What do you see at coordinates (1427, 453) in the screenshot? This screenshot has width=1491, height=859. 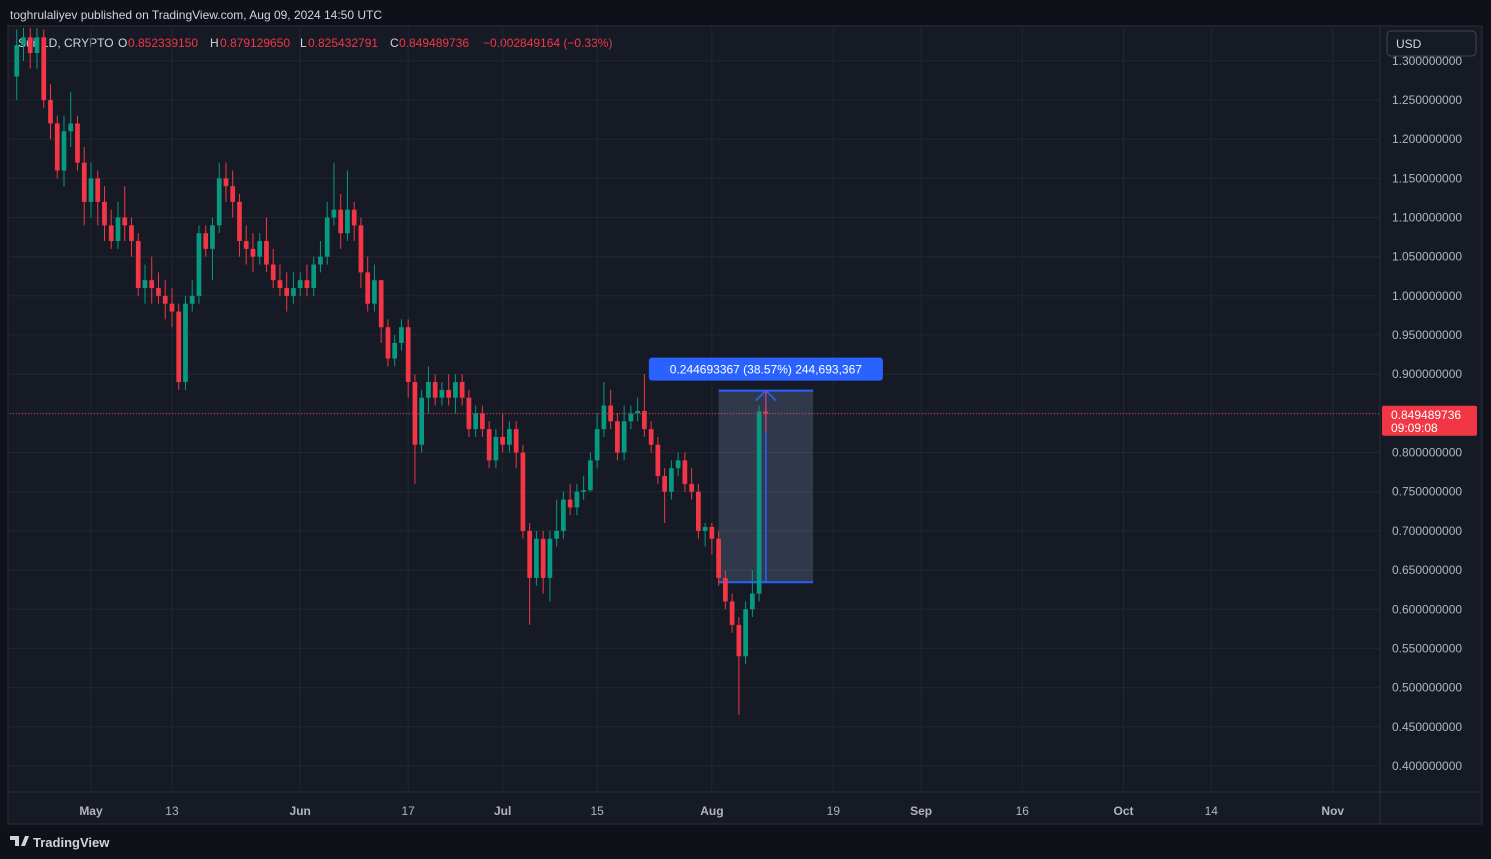 I see `y-tick-label: 0.800000000` at bounding box center [1427, 453].